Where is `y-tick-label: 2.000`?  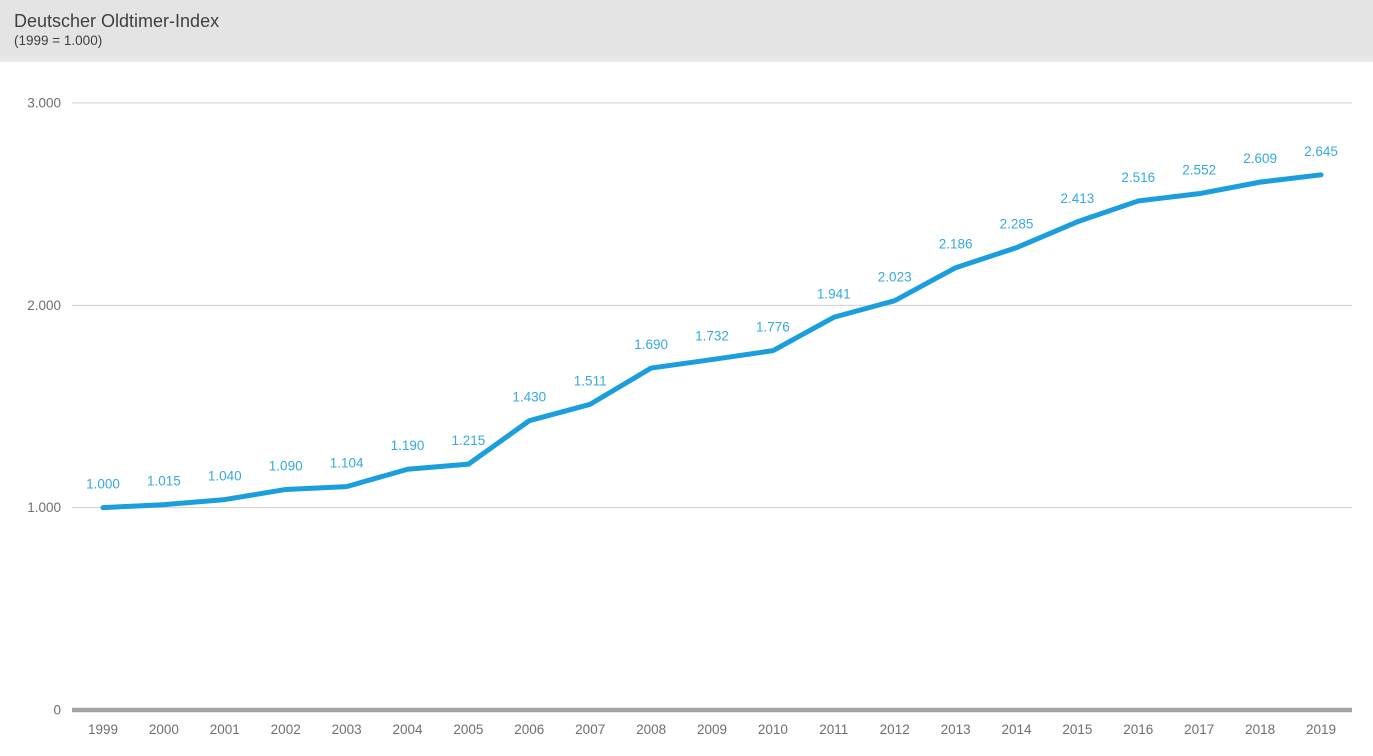
y-tick-label: 2.000 is located at coordinates (44, 305).